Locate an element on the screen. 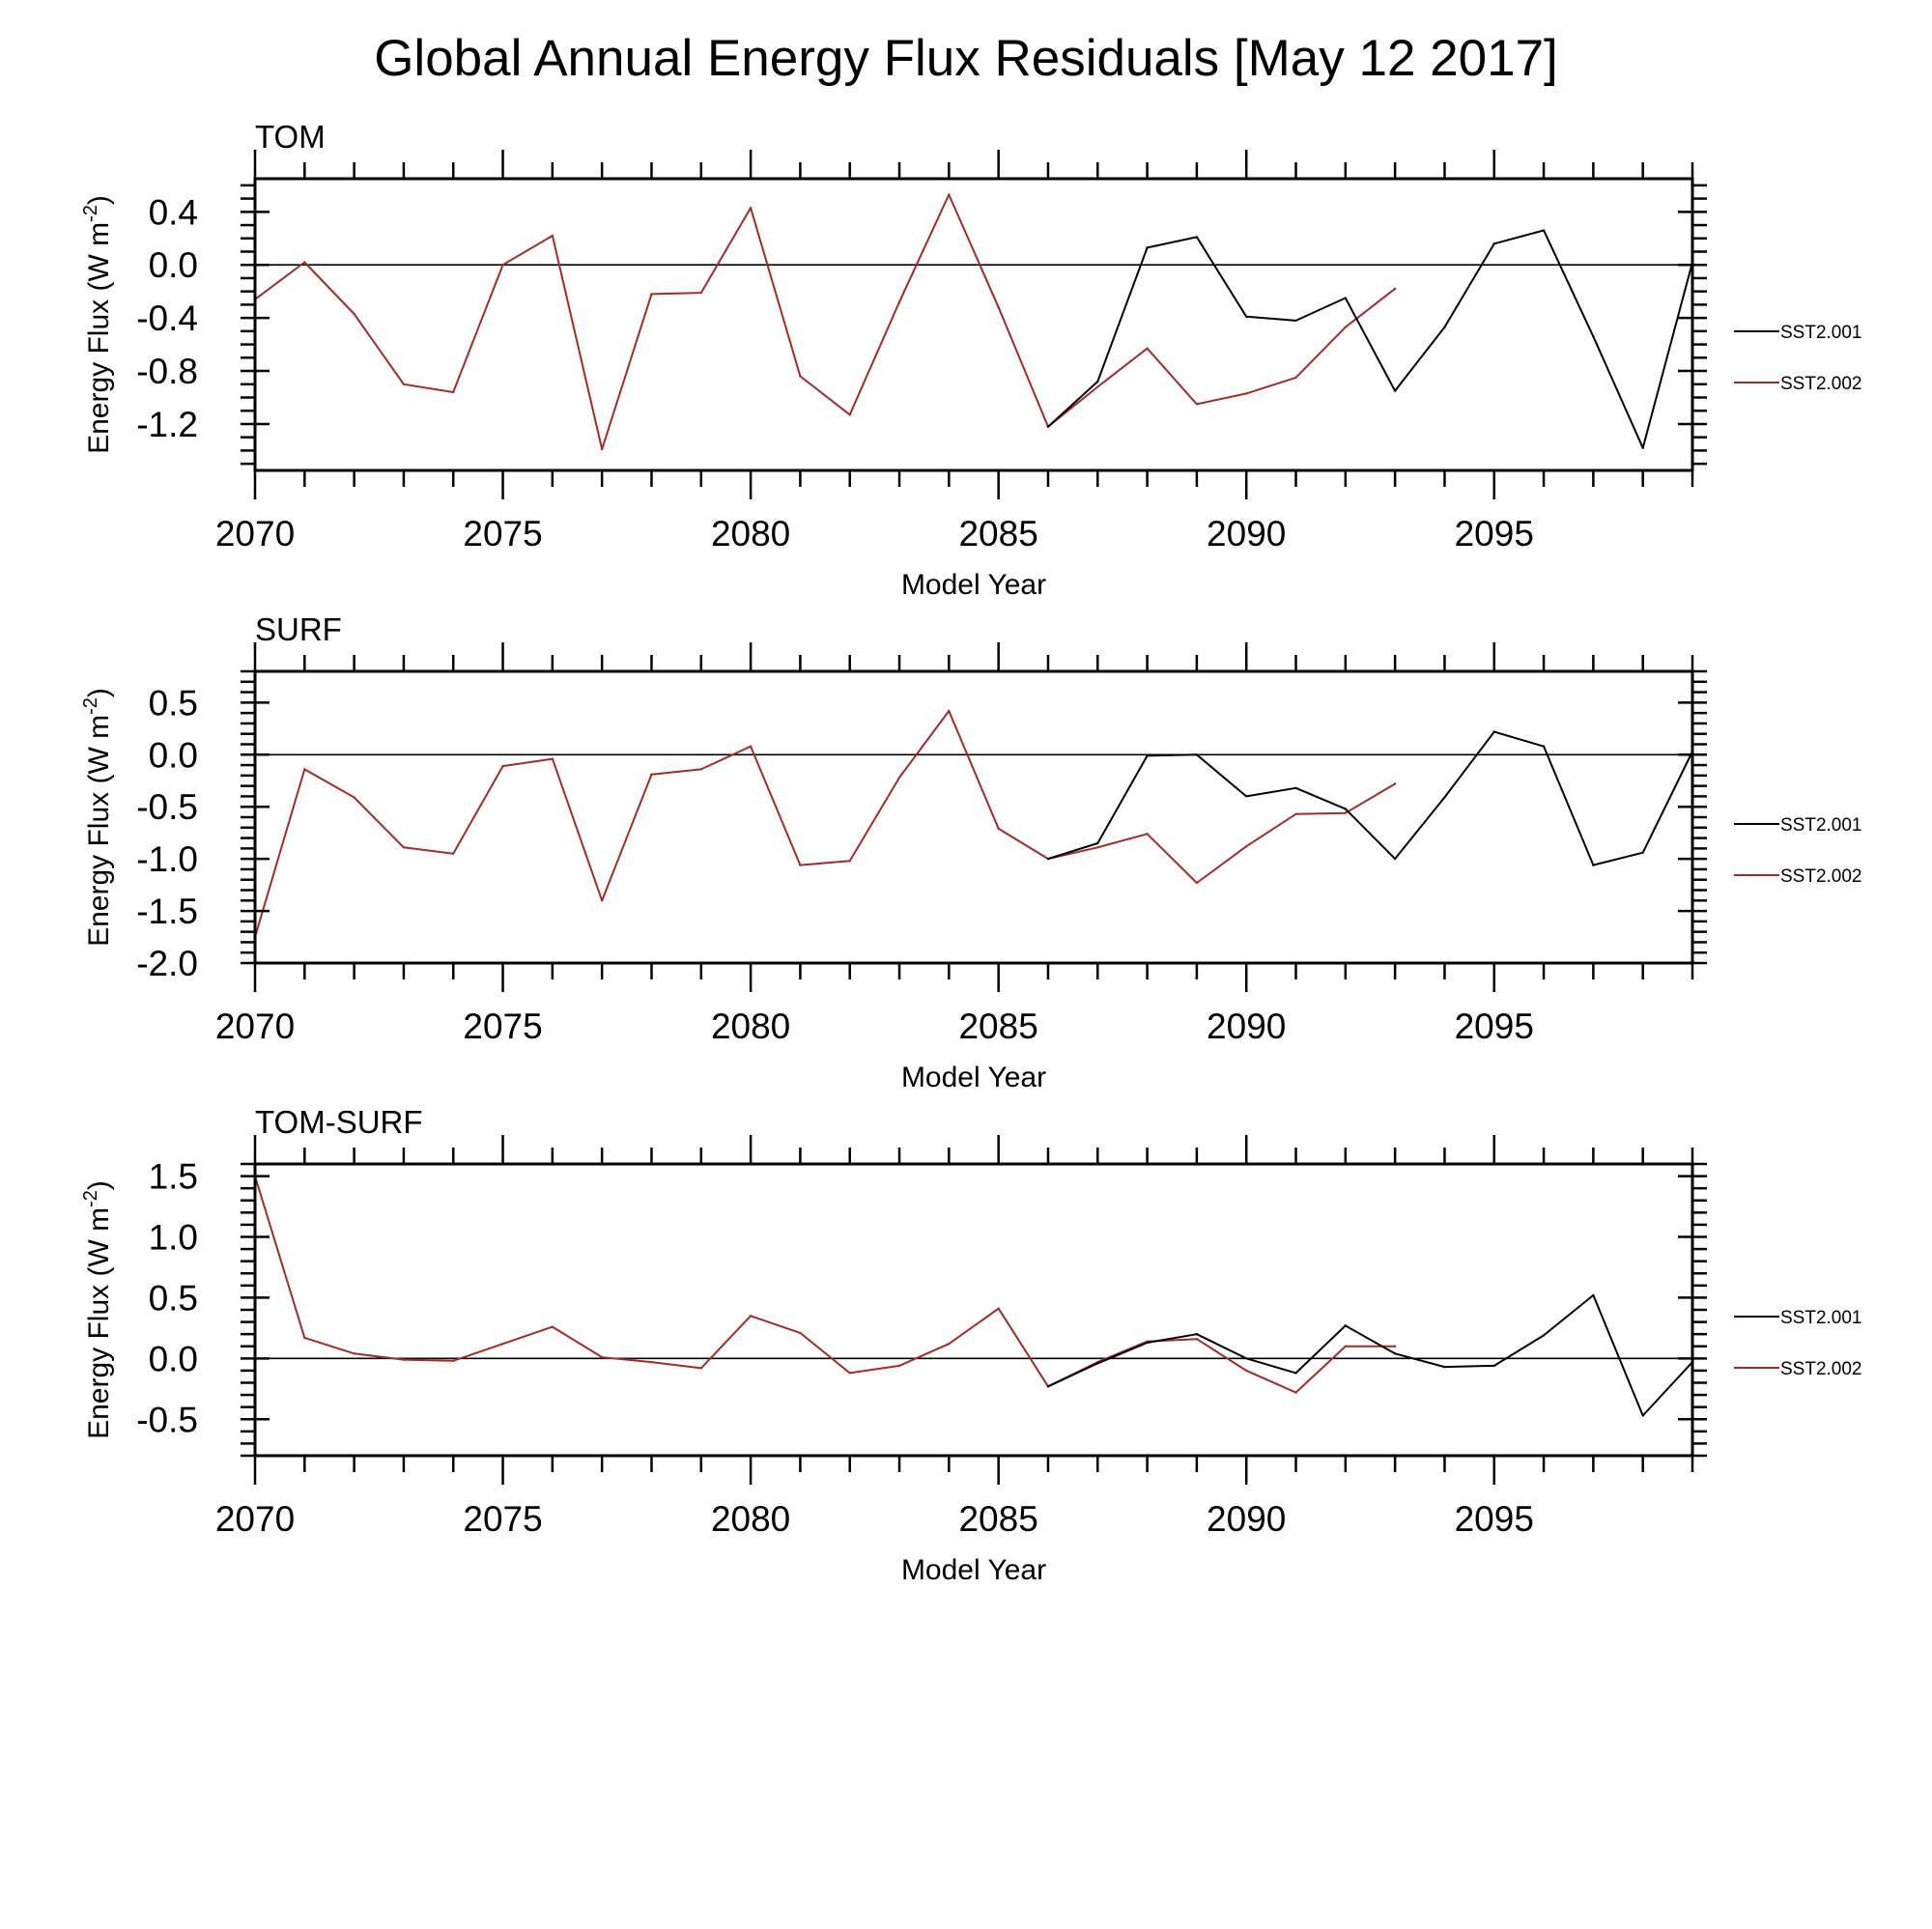 The image size is (1932, 1929). panel-title: TOM-SURF is located at coordinates (339, 1122).